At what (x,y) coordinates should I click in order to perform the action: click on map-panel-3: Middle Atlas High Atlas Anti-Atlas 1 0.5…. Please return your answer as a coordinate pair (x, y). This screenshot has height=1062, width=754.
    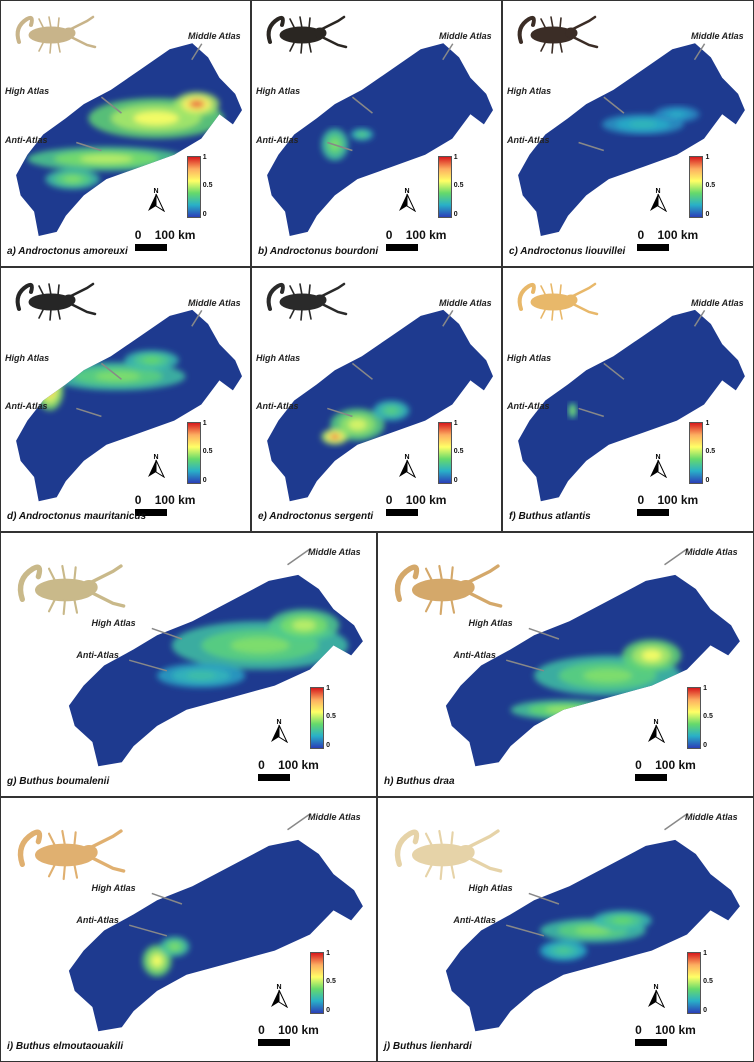
    Looking at the image, I should click on (628, 133).